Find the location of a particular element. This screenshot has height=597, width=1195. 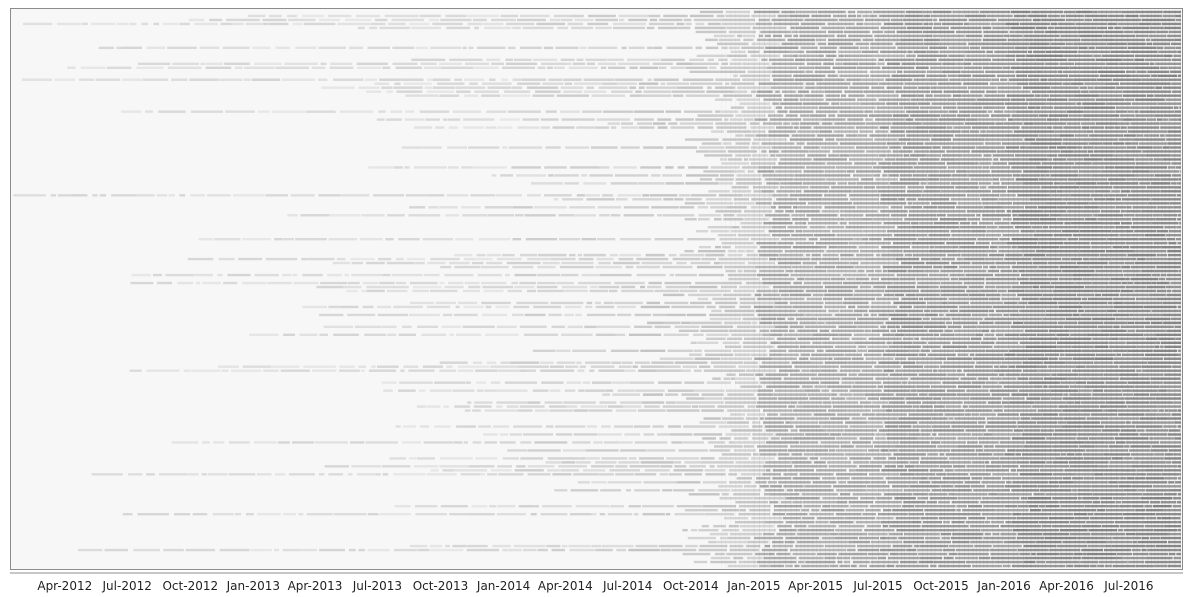

x-tick-label: Oct-2015 is located at coordinates (941, 586).